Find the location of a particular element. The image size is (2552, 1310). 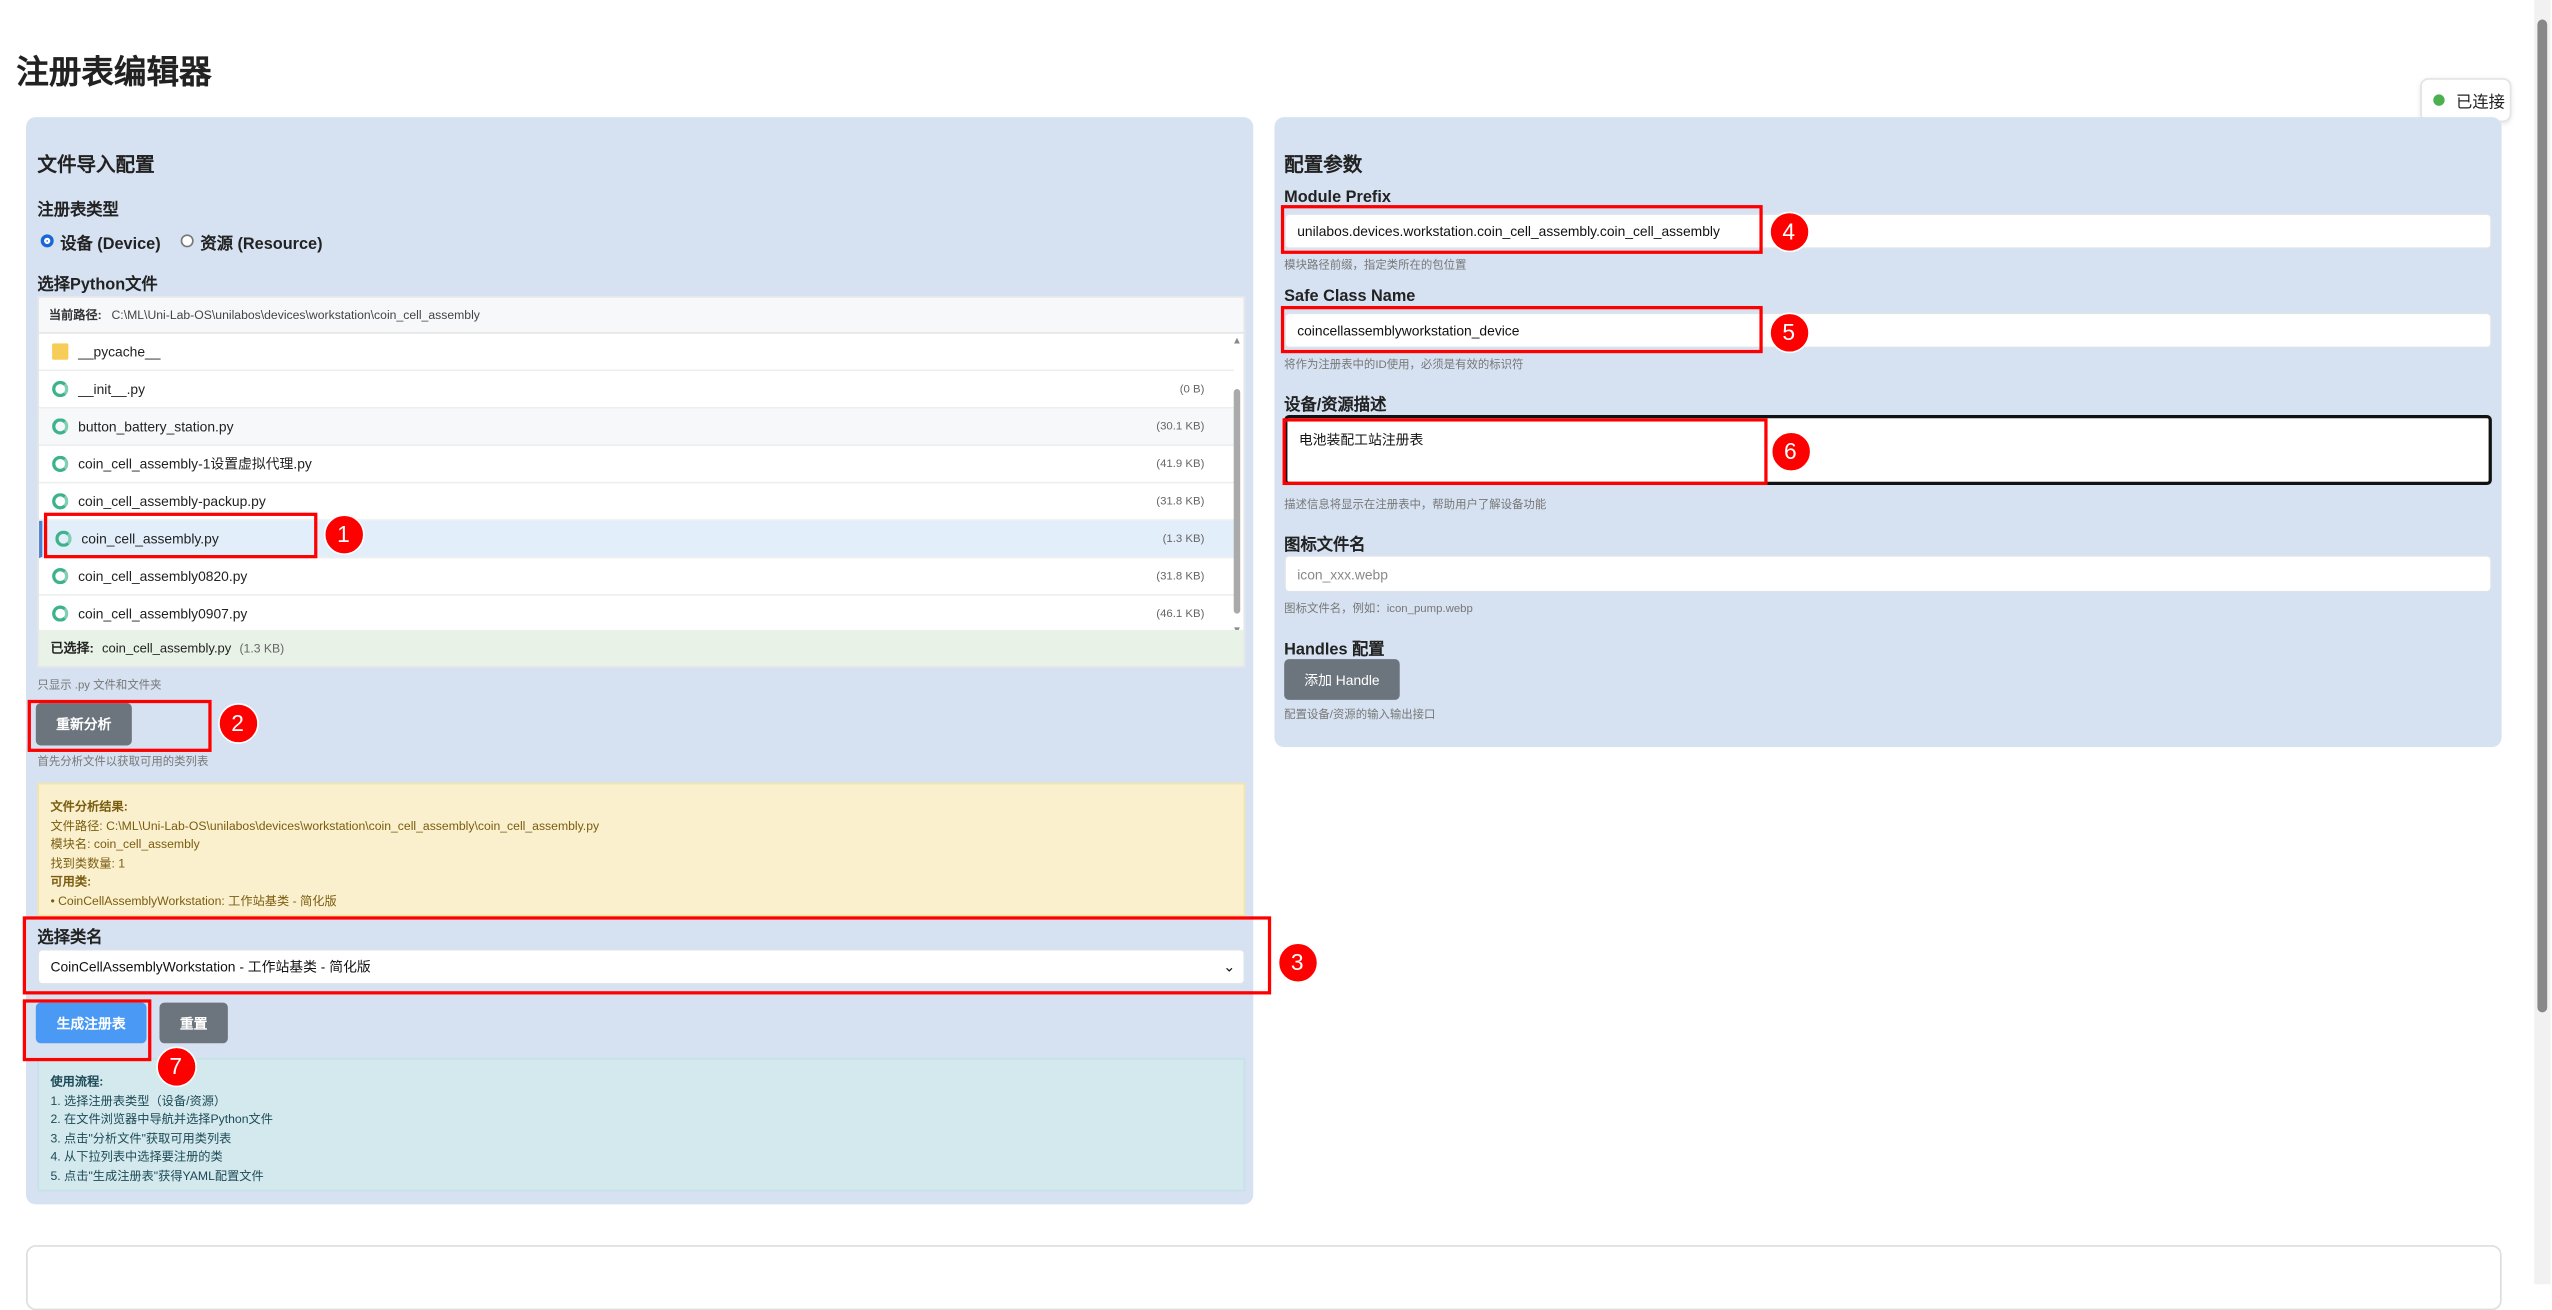

radio-device: 设备 (Device) is located at coordinates (100, 241).